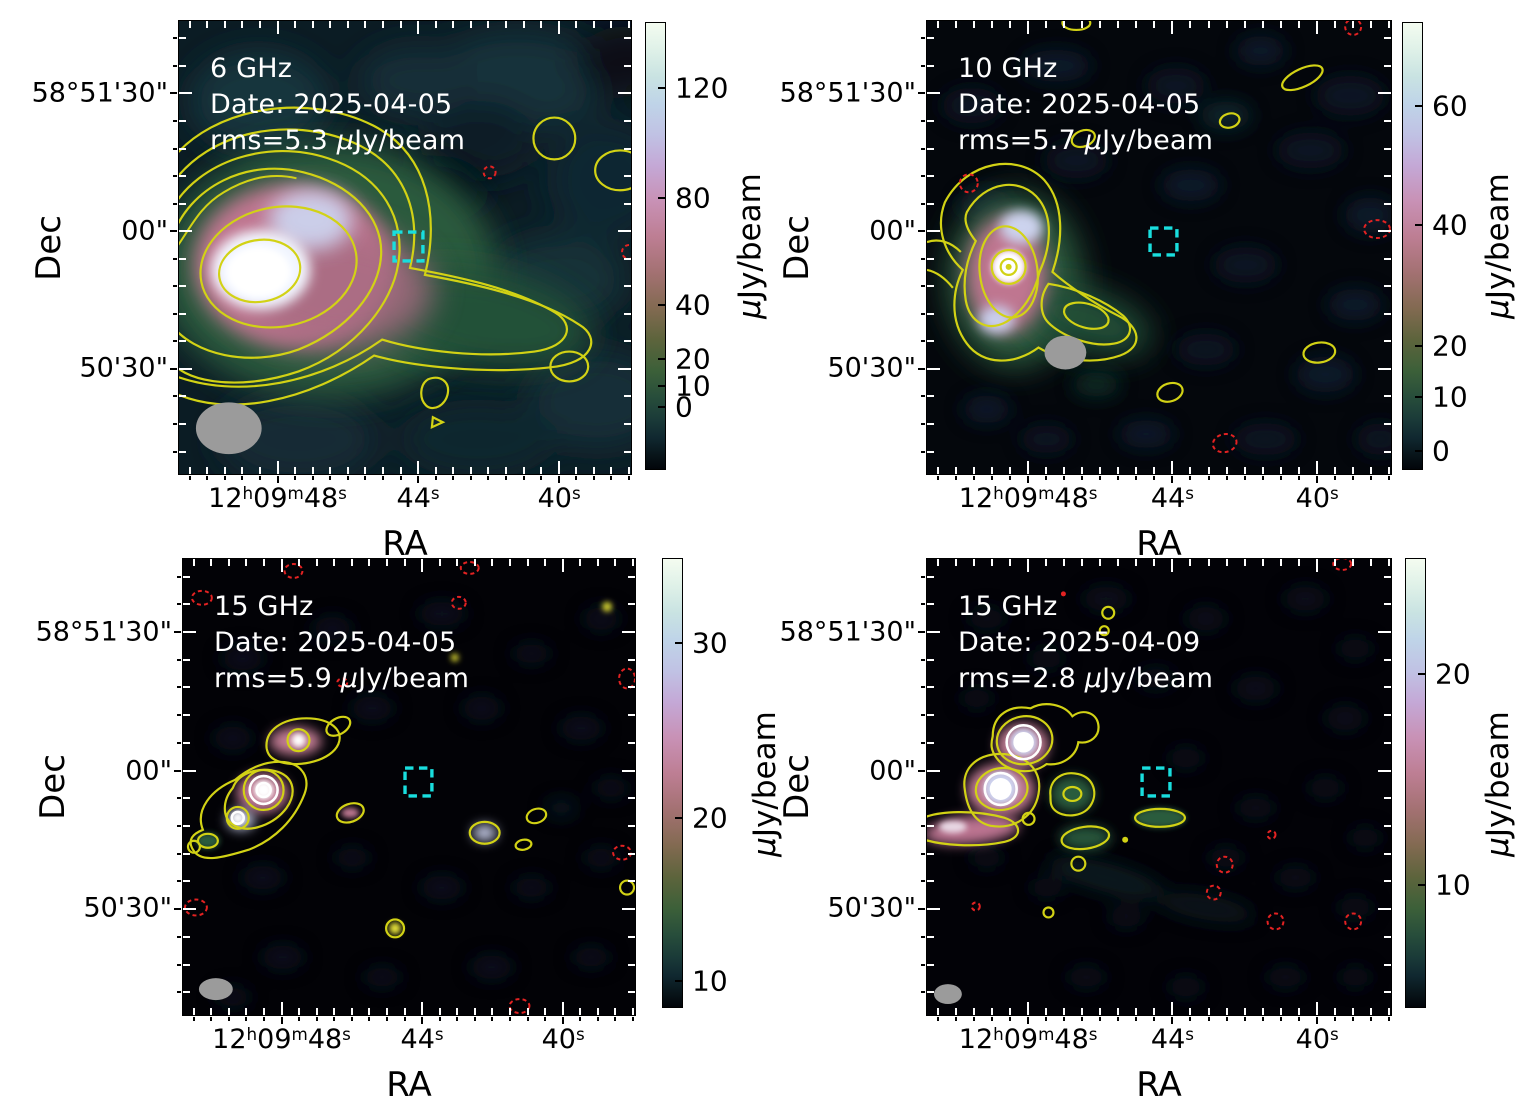 The height and width of the screenshot is (1098, 1520). I want to click on colorbar-tick-label: 20, so click(1453, 674).